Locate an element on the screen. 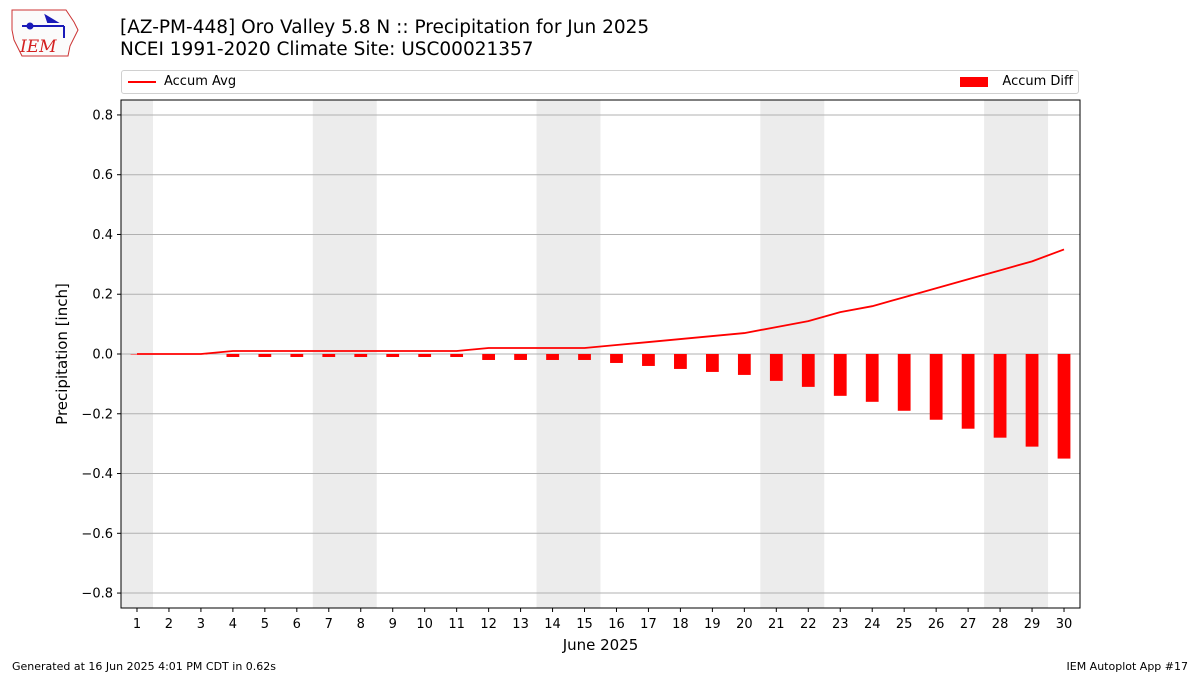 The height and width of the screenshot is (675, 1200). x-tick-label: 29 is located at coordinates (1032, 624).